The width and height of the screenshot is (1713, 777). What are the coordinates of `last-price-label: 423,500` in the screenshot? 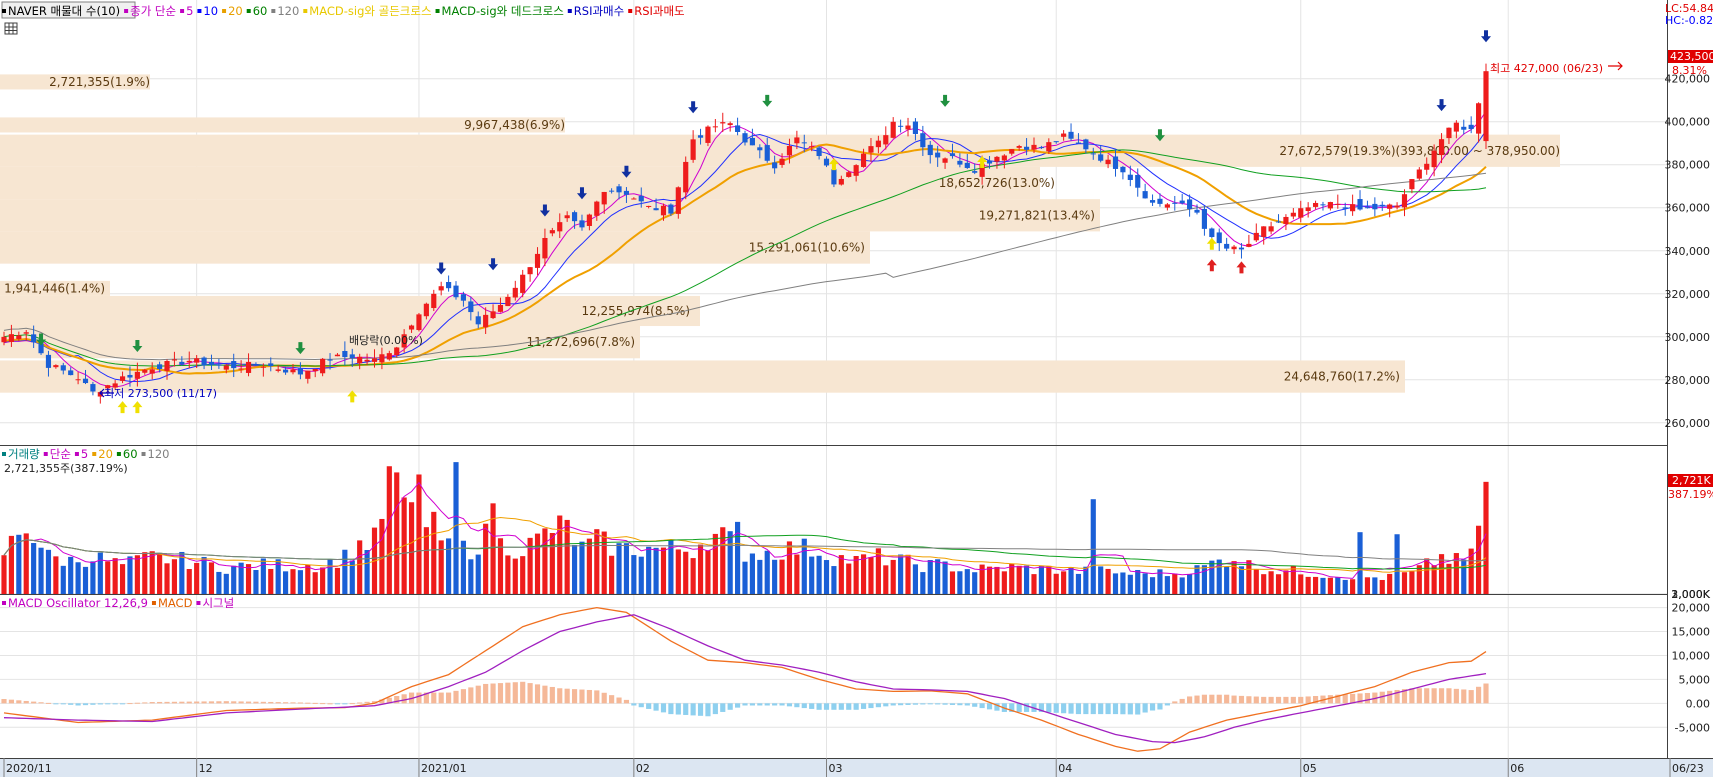 It's located at (1691, 56).